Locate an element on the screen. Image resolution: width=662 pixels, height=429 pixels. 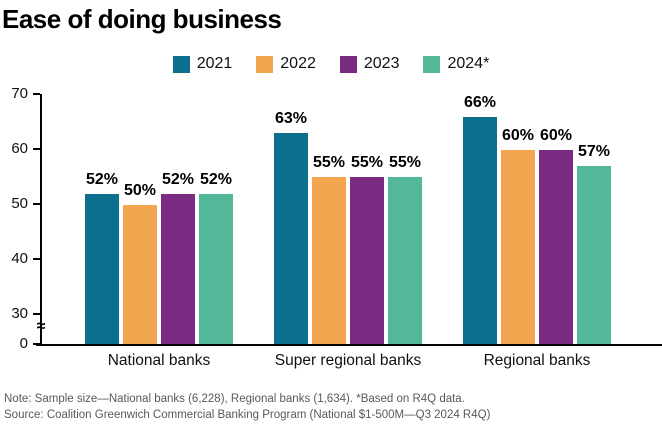
y-axis-line is located at coordinates (41, 220).